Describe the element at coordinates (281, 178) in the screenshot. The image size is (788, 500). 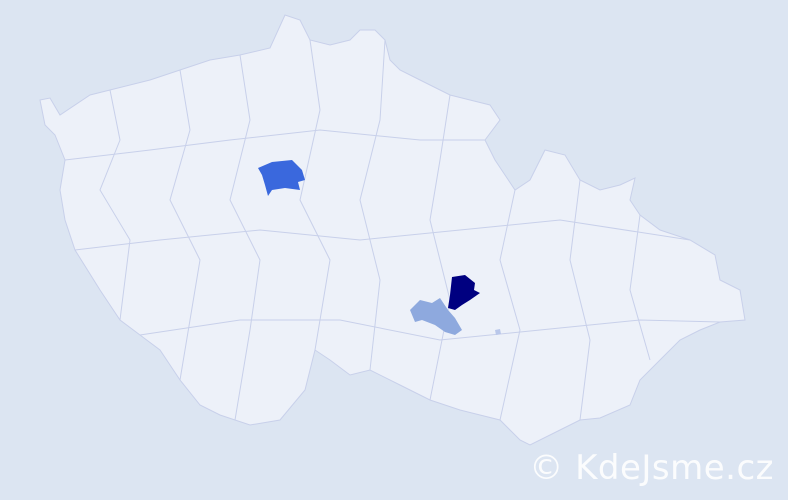
I see `highlighted-district-medium` at that location.